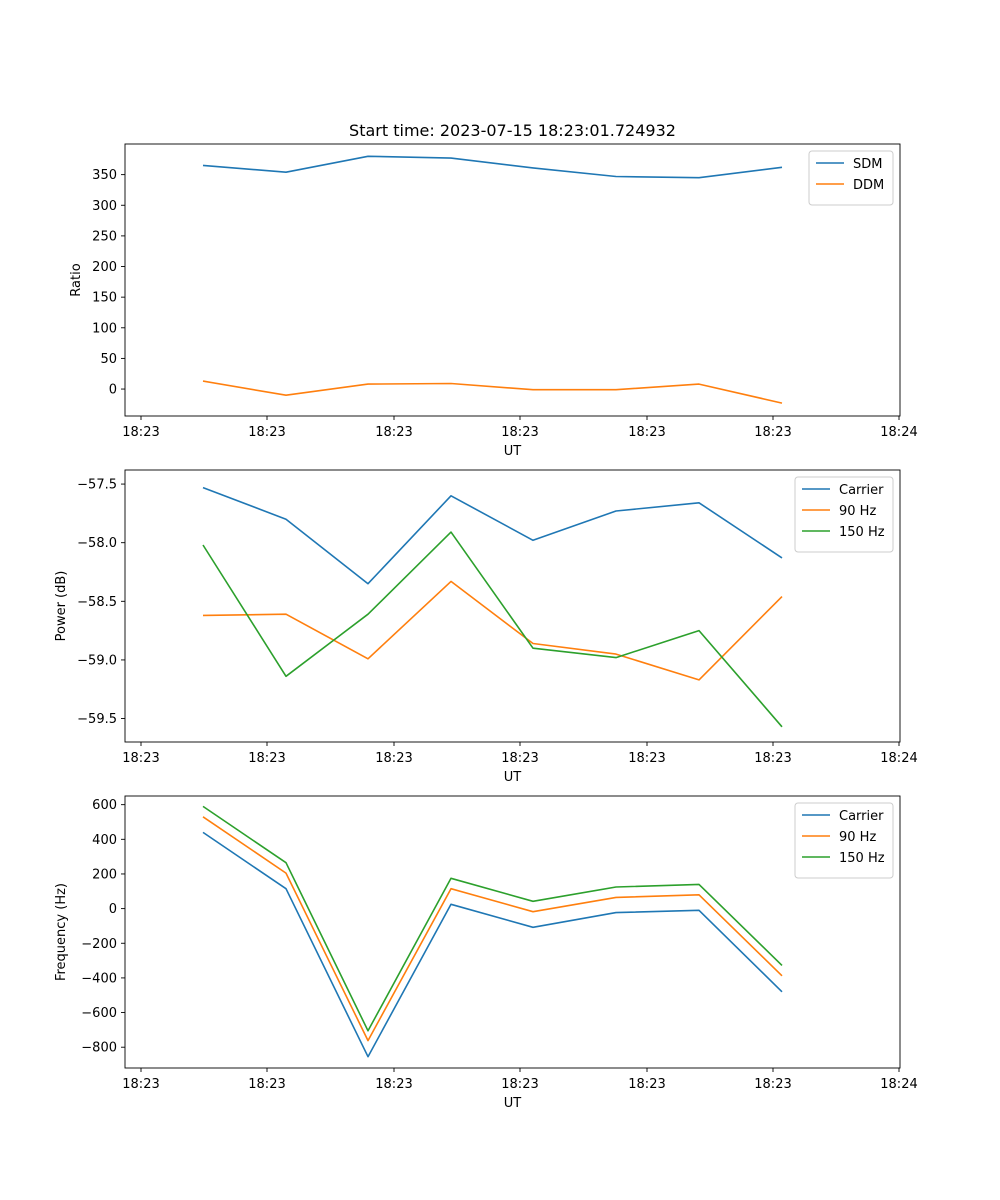  I want to click on y-tick-label: −400, so click(99, 978).